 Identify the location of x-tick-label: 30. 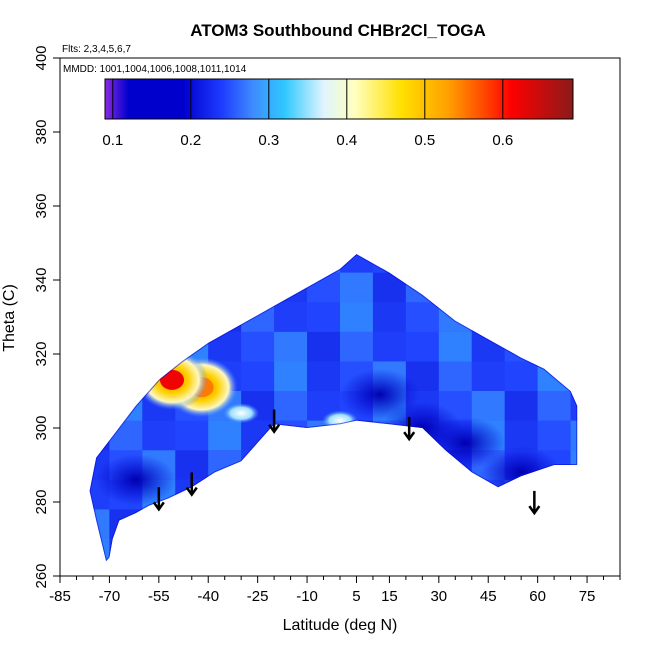
(438, 596).